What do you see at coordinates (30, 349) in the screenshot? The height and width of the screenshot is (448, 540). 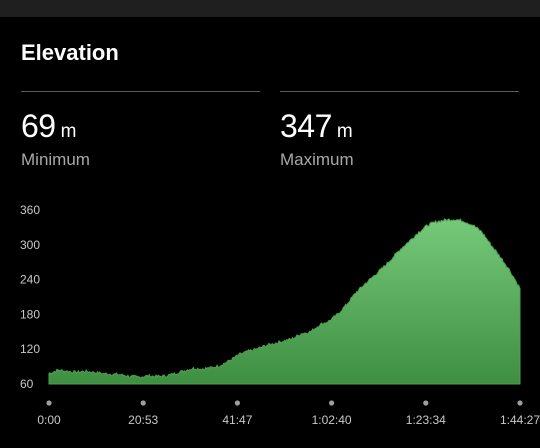 I see `y-tick-label: 120` at bounding box center [30, 349].